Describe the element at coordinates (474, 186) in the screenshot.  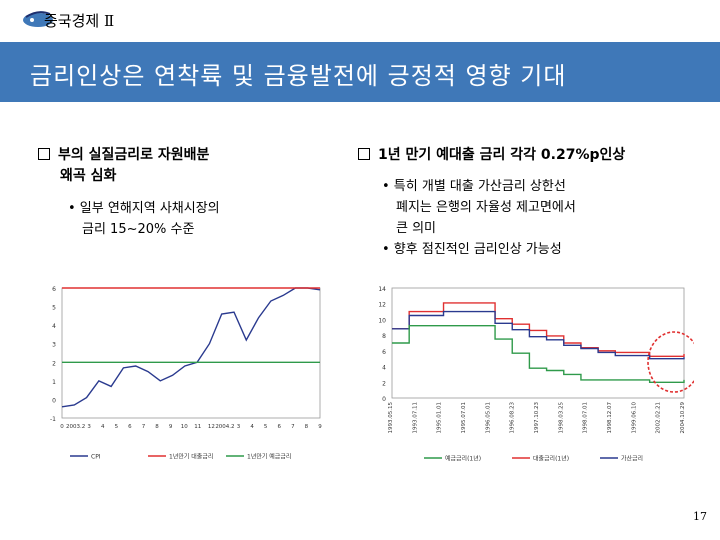
I see `right-sub1-line1: • 특히 개별 대출 가산금리 상한선` at that location.